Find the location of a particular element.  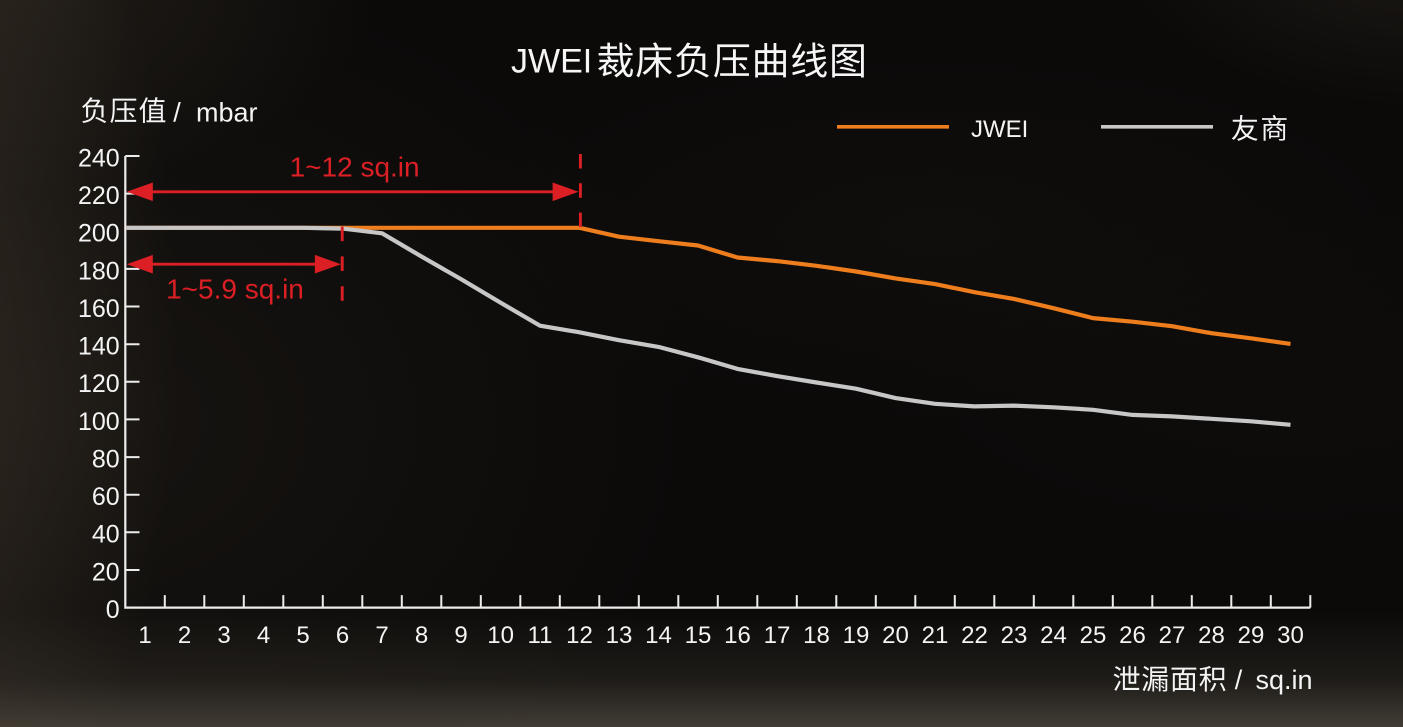

svg-text: 30 is located at coordinates (1290, 635).